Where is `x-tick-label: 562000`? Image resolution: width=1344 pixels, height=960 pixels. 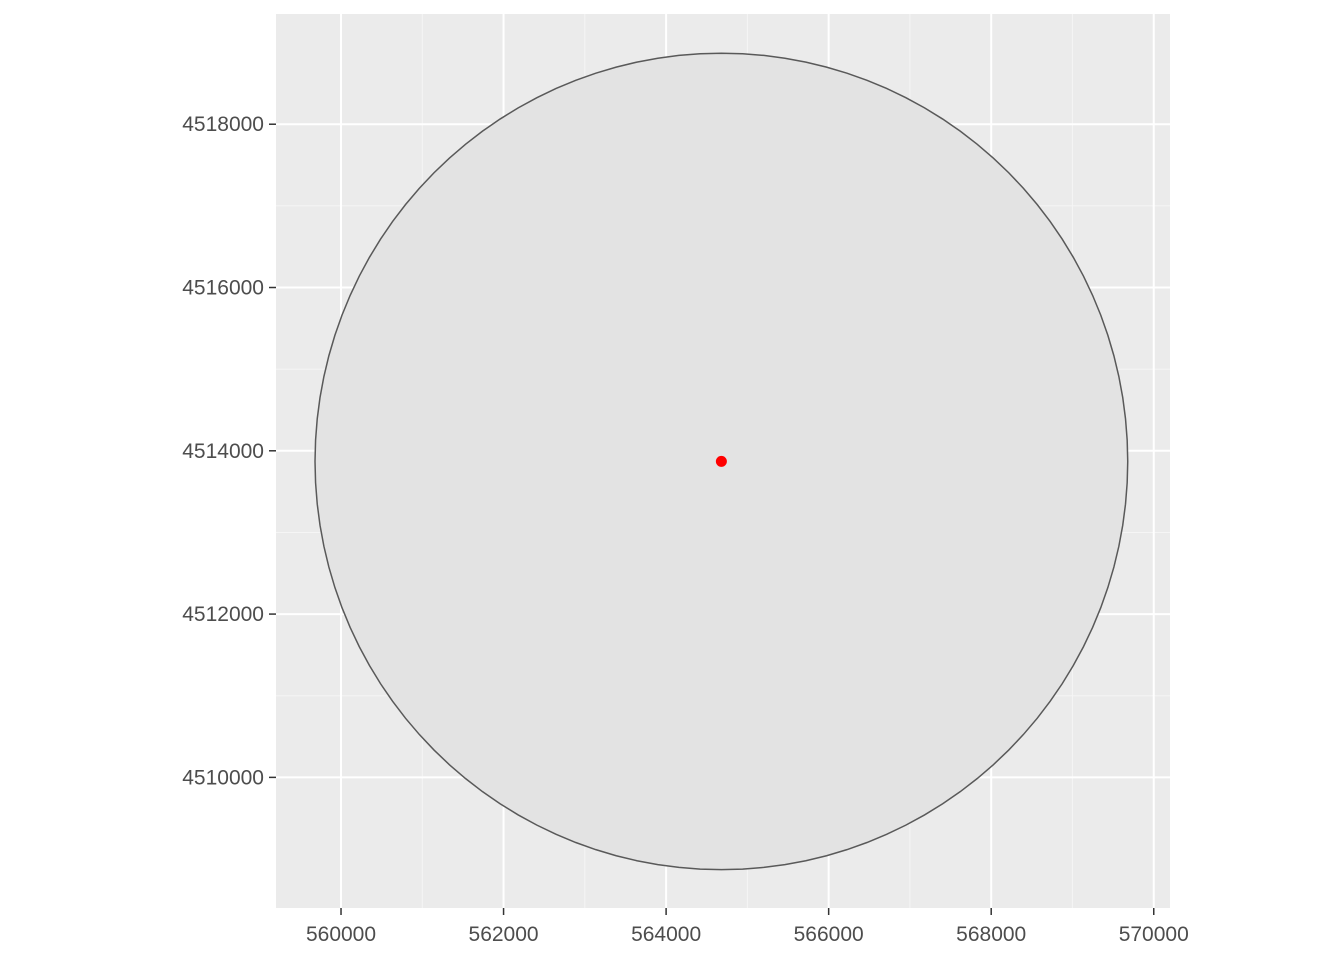 x-tick-label: 562000 is located at coordinates (504, 934).